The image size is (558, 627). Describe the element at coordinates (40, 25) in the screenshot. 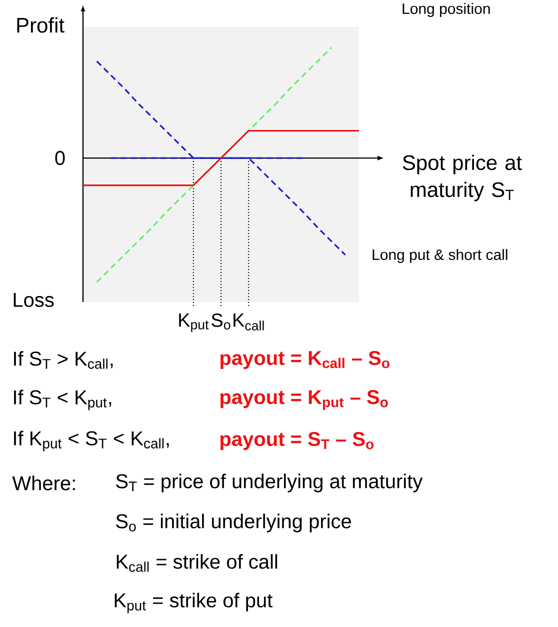

I see `y-axis-title: Profit` at that location.